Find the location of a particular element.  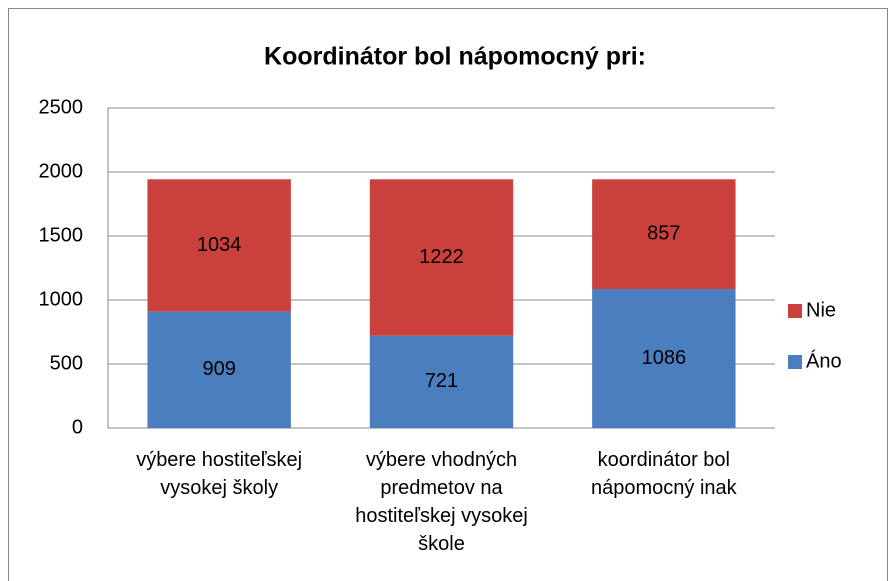

legend-label: Áno is located at coordinates (824, 360).